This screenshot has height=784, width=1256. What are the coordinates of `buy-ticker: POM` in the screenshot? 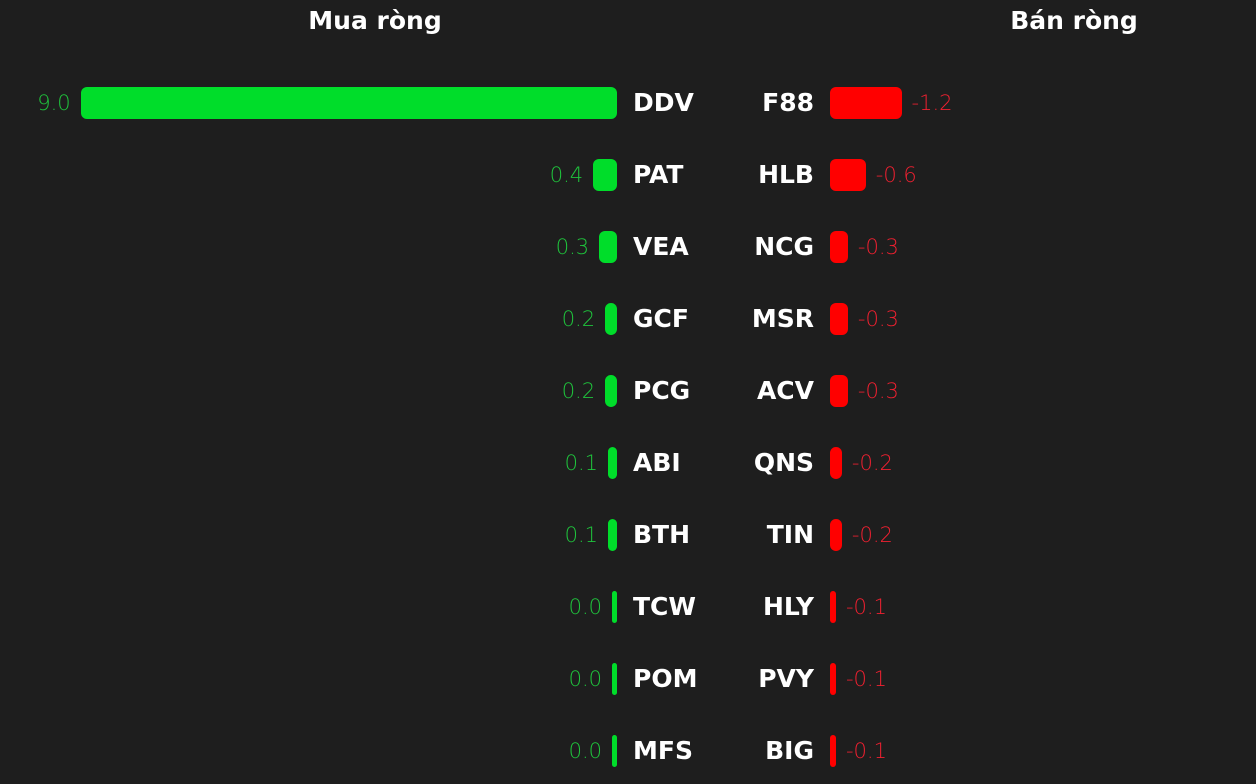 It's located at (665, 678).